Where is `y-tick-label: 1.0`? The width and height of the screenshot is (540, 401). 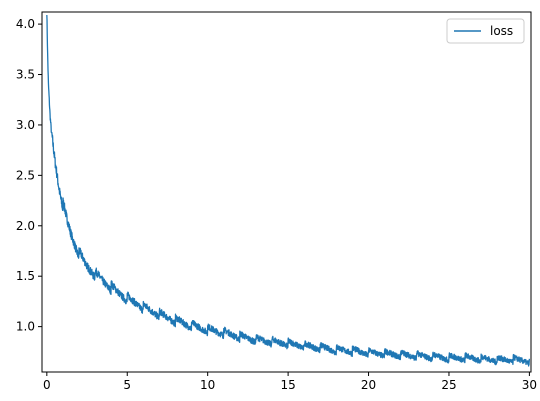 y-tick-label: 1.0 is located at coordinates (25, 327).